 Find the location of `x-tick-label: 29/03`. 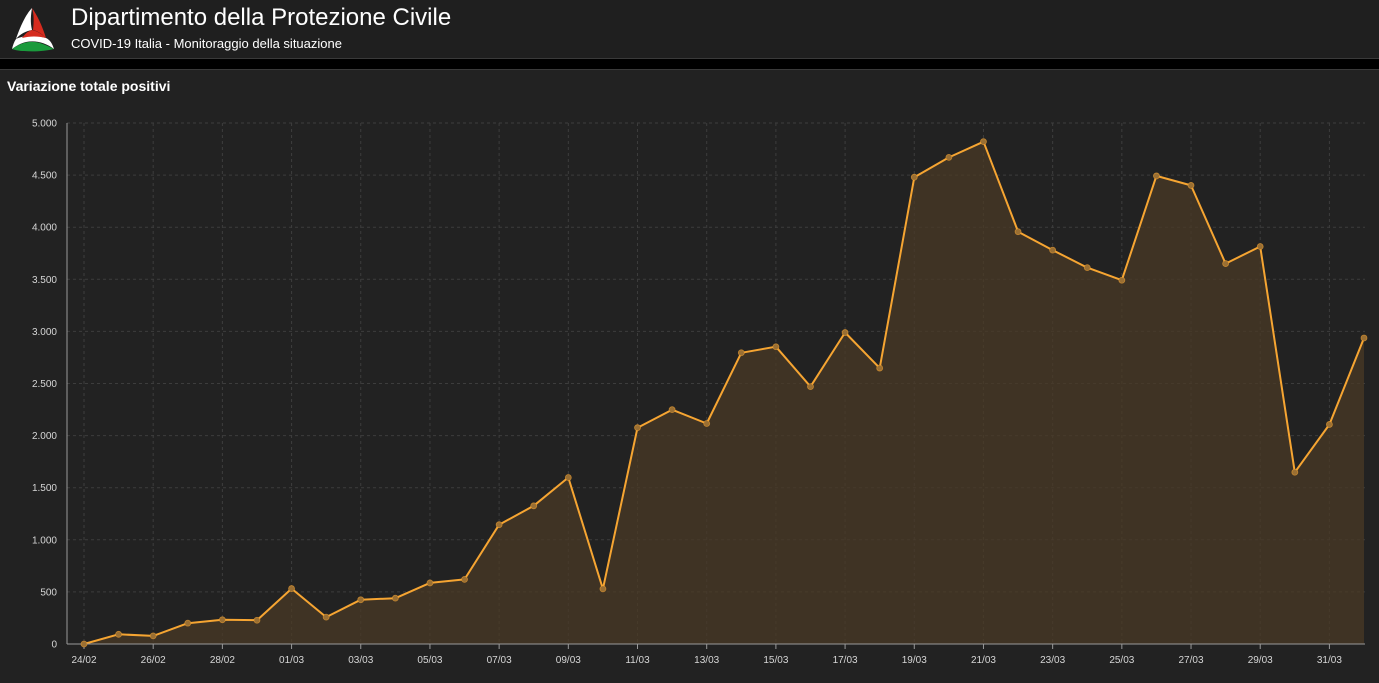

x-tick-label: 29/03 is located at coordinates (1260, 660).